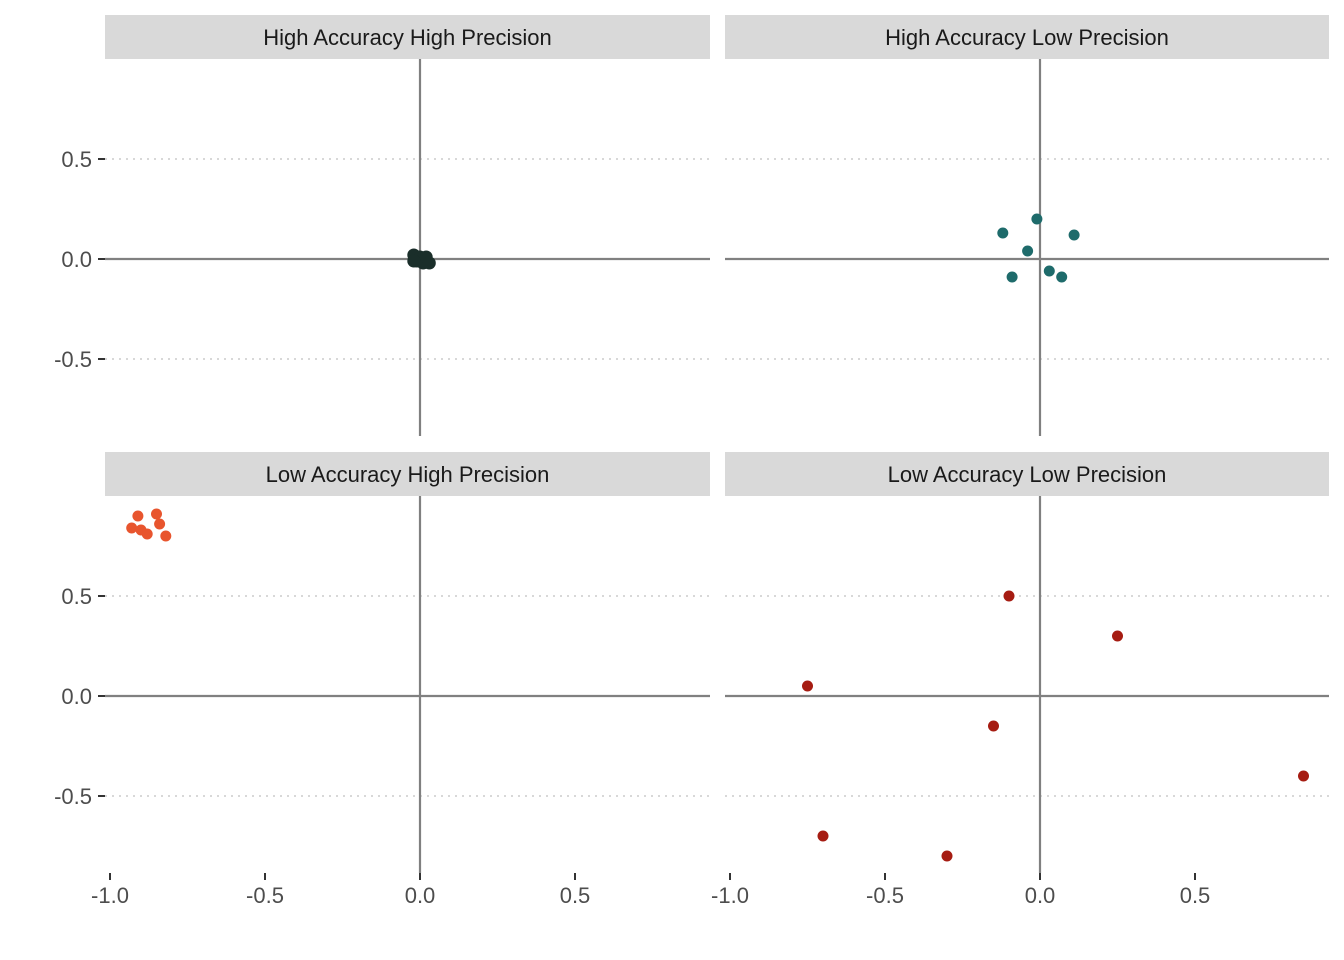 This screenshot has width=1344, height=960. I want to click on panel-title: High Accuracy High Precision, so click(407, 37).